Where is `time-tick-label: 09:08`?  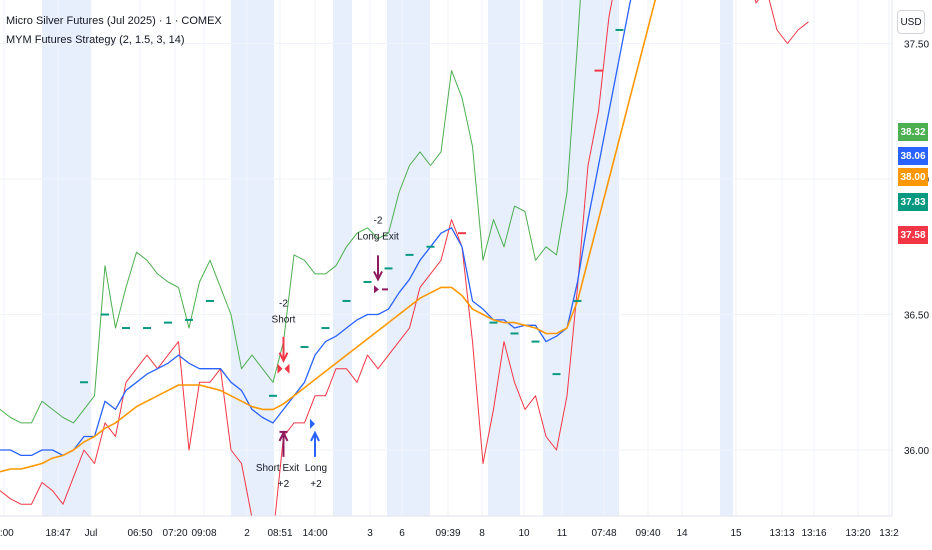 time-tick-label: 09:08 is located at coordinates (203, 533).